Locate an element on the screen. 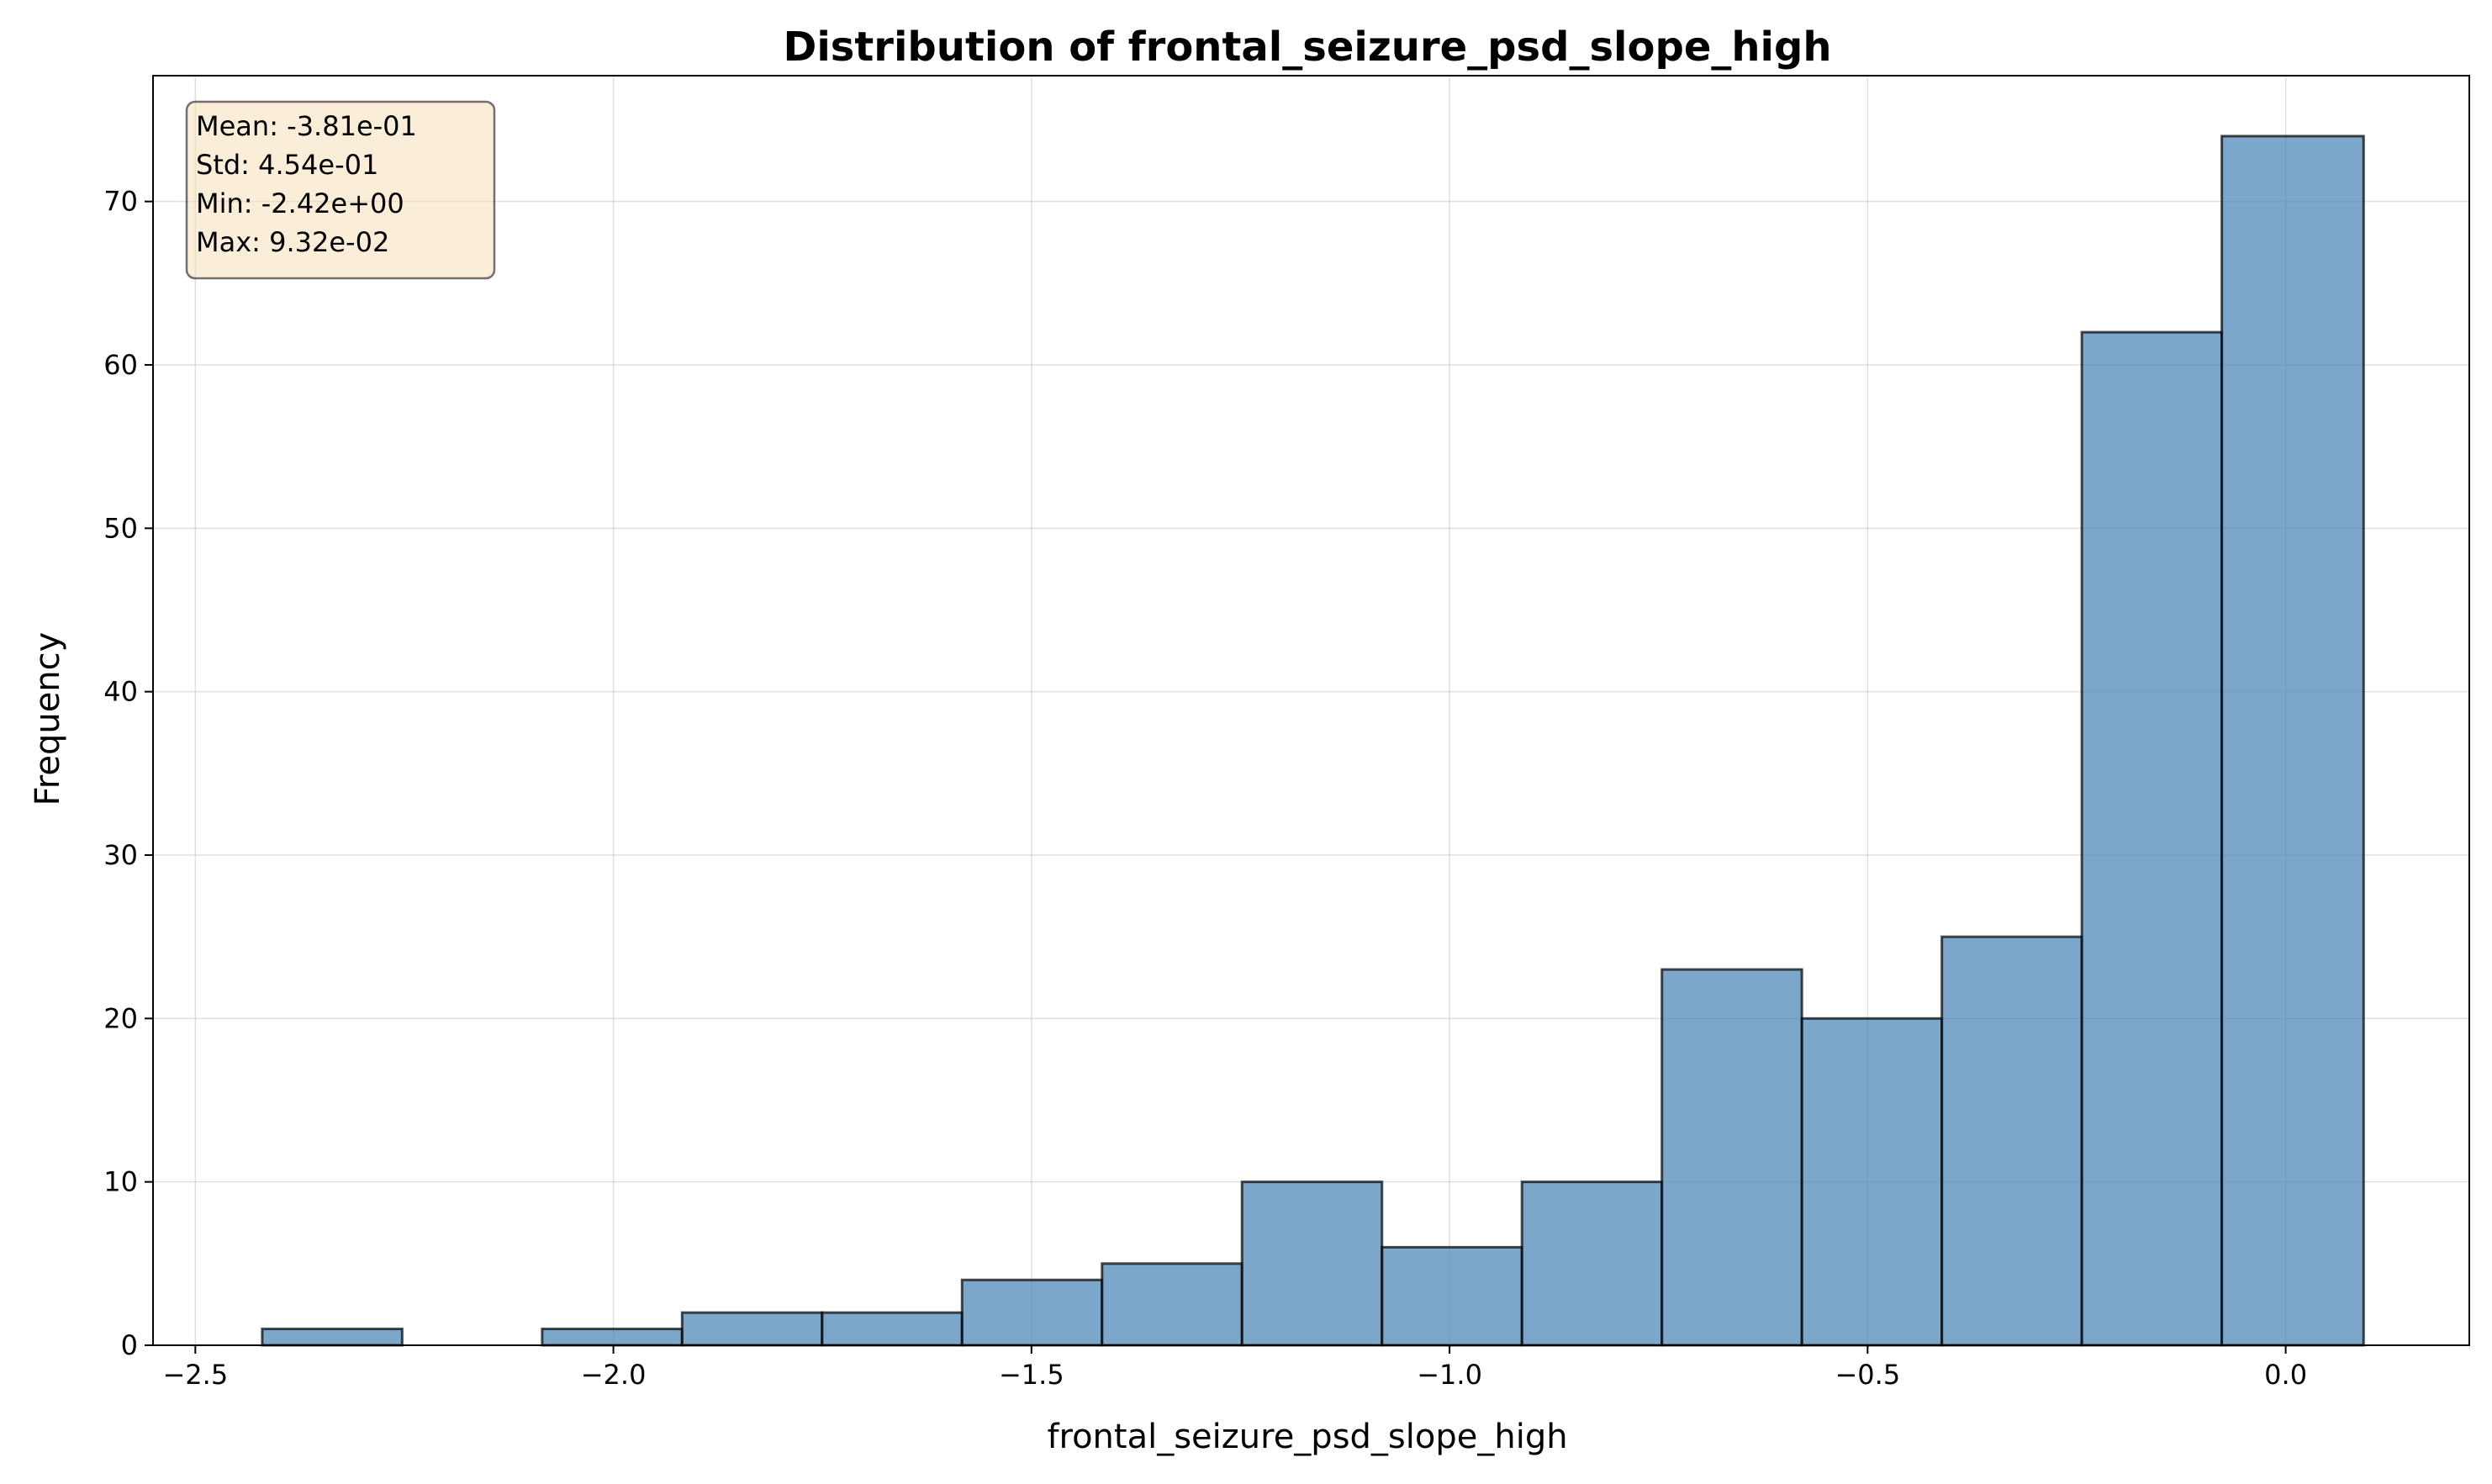 The height and width of the screenshot is (1484, 2492). x-tick-label: −2.5 is located at coordinates (195, 1375).